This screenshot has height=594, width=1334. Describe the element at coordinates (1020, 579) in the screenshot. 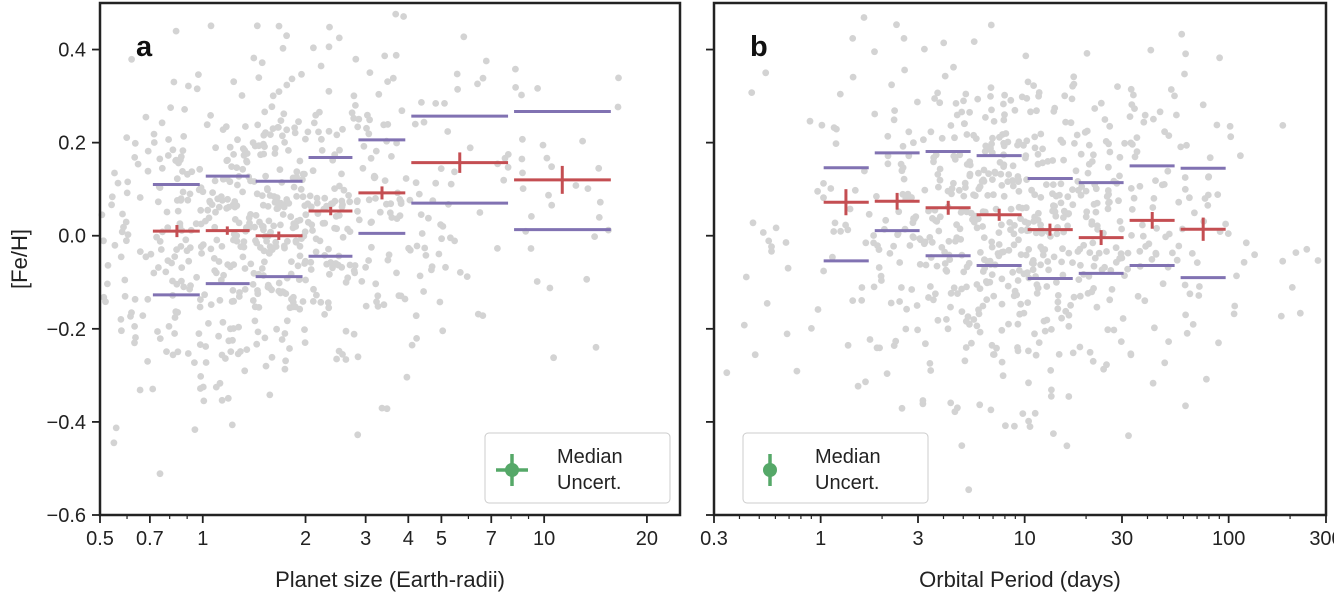

I see `x-axis-label-b: Orbital Period (days)` at that location.